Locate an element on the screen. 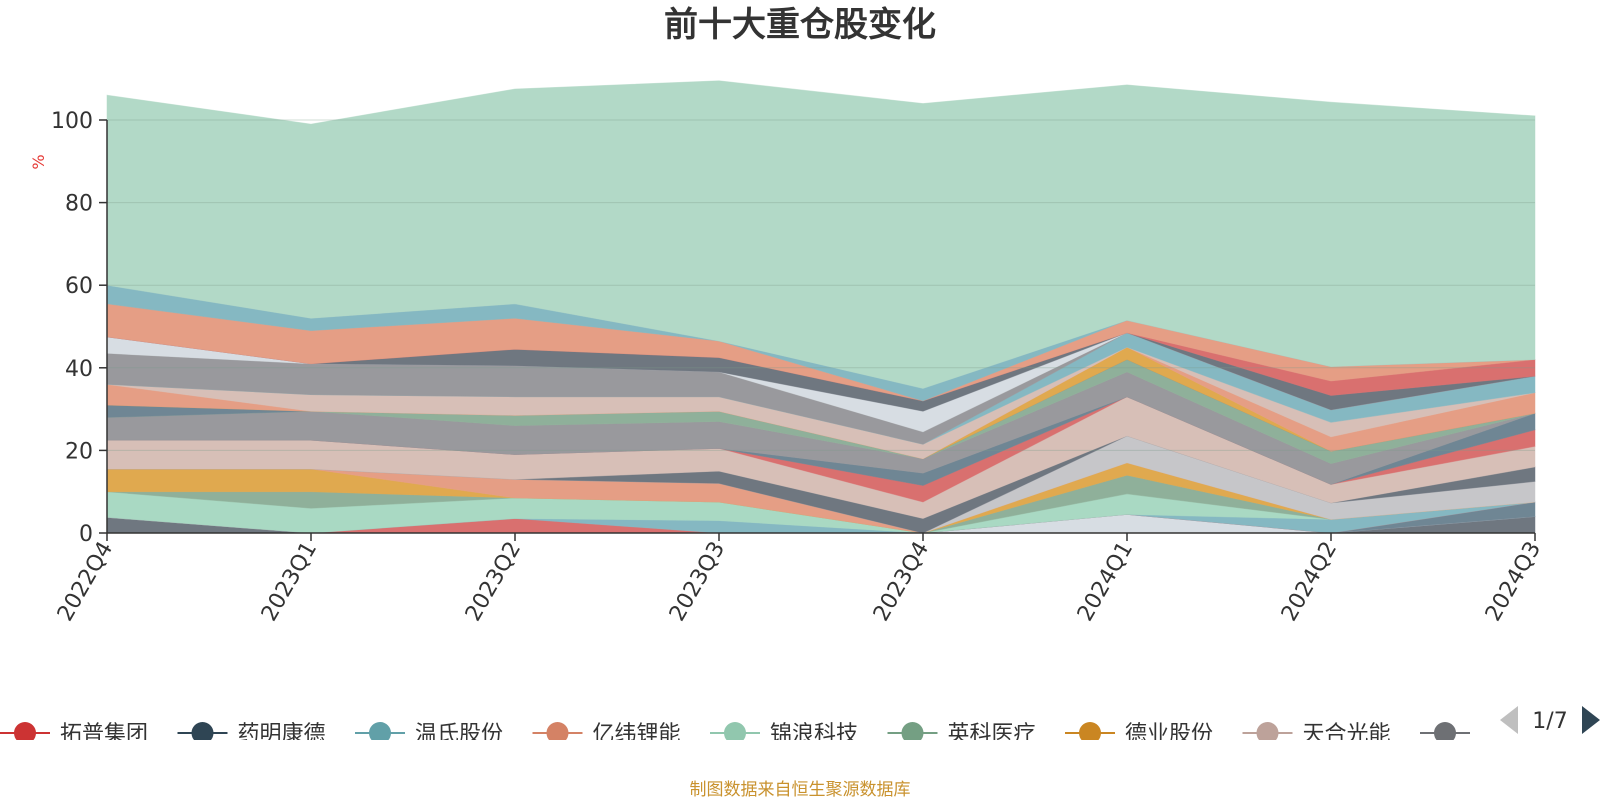 Image resolution: width=1600 pixels, height=800 pixels. legend-item-7: 德业股份 is located at coordinates (1139, 734).